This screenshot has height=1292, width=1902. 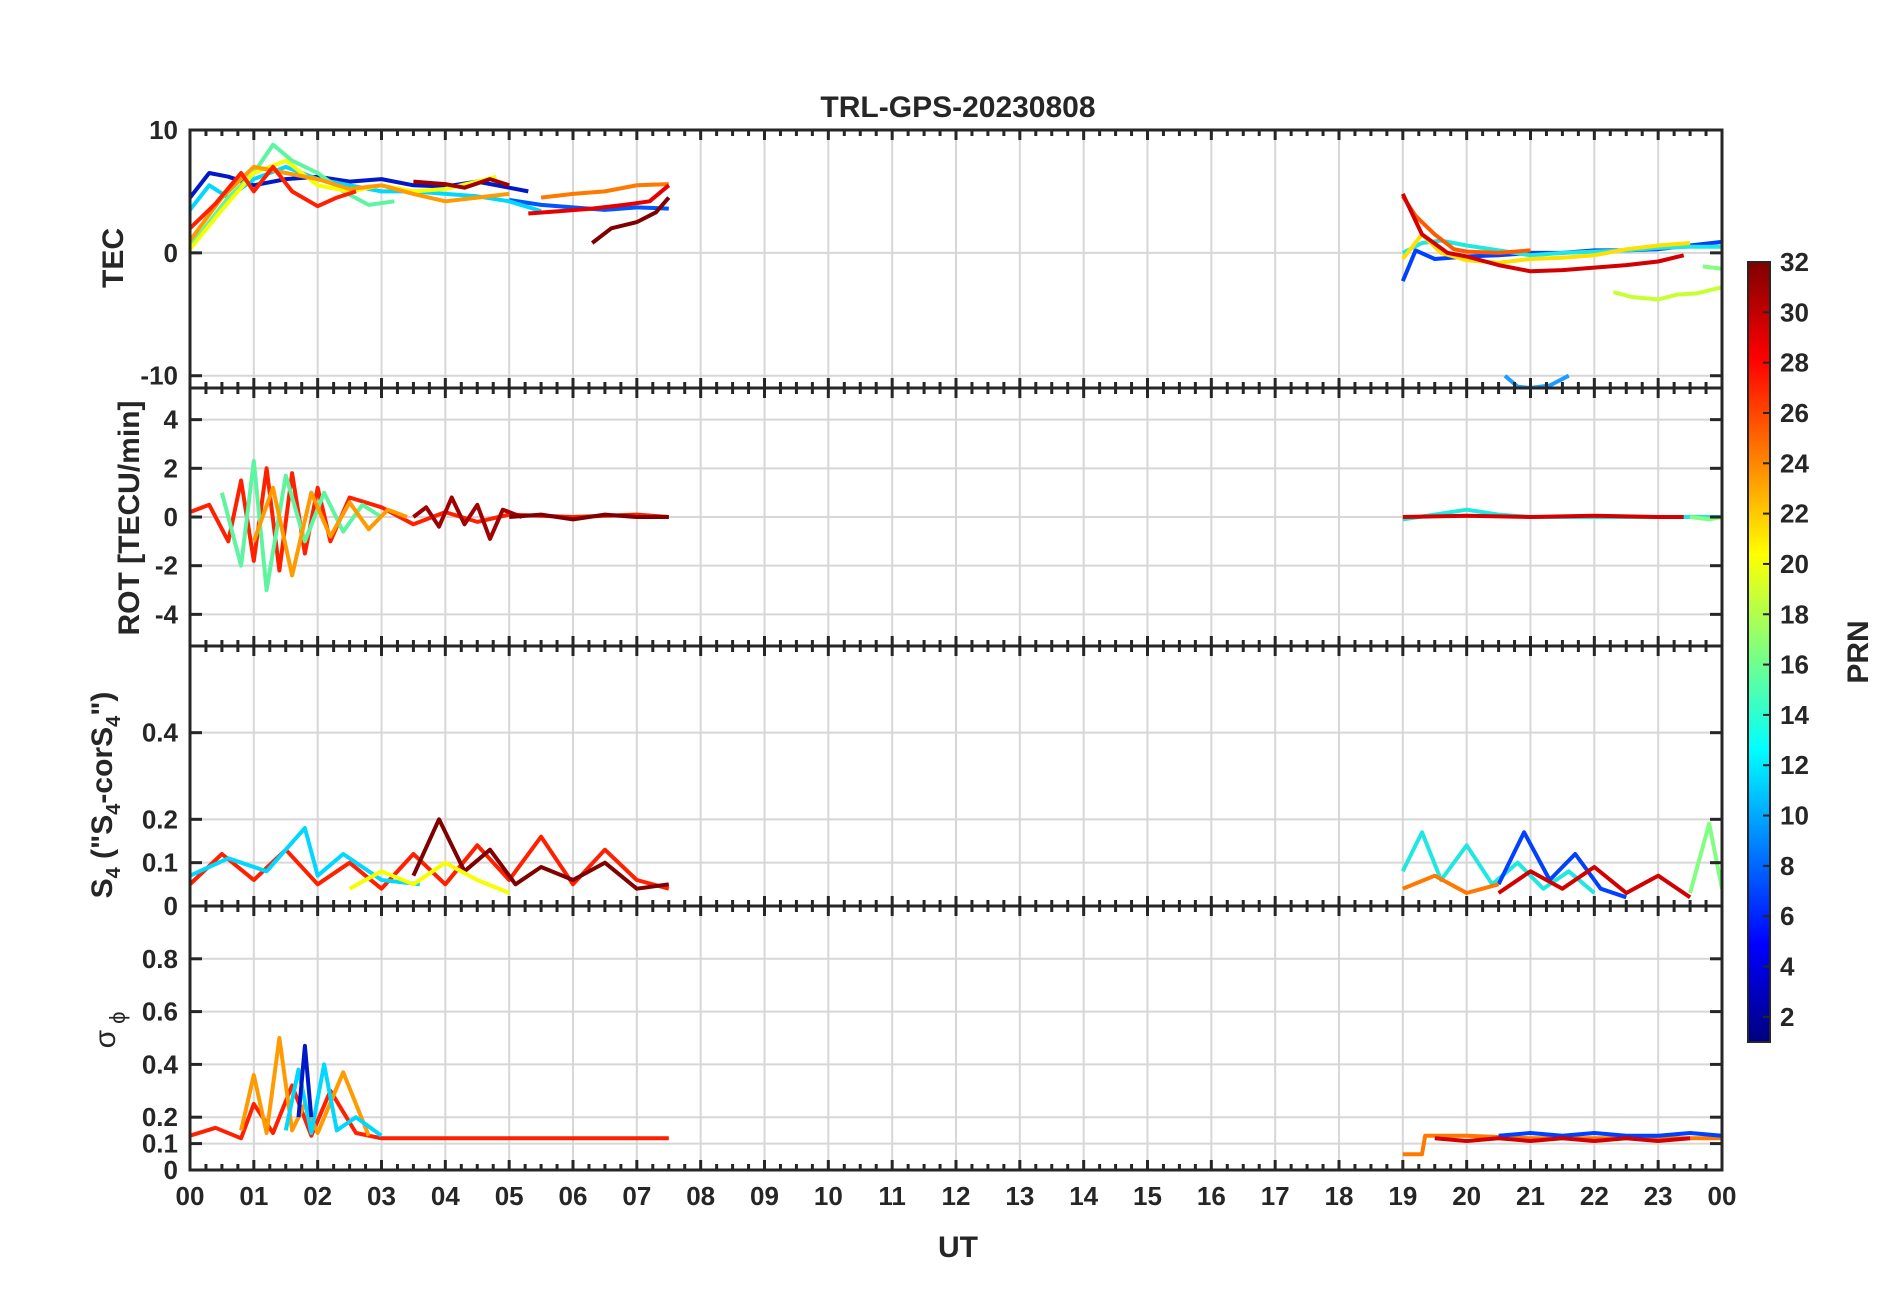 What do you see at coordinates (102, 888) in the screenshot?
I see `ylabel-s4-s: S` at bounding box center [102, 888].